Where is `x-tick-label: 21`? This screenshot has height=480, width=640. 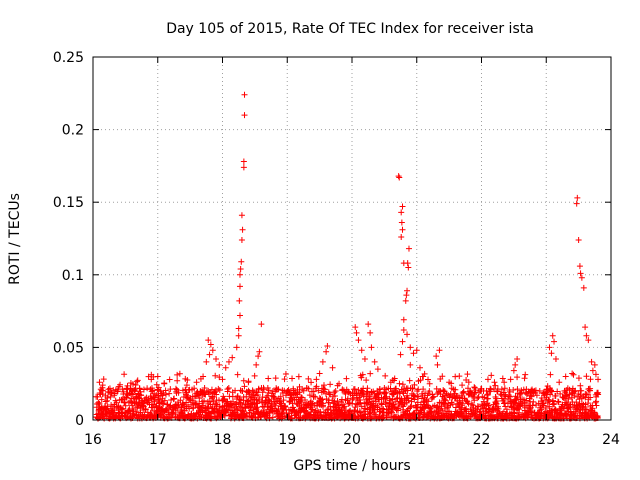 x-tick-label: 21 is located at coordinates (417, 440).